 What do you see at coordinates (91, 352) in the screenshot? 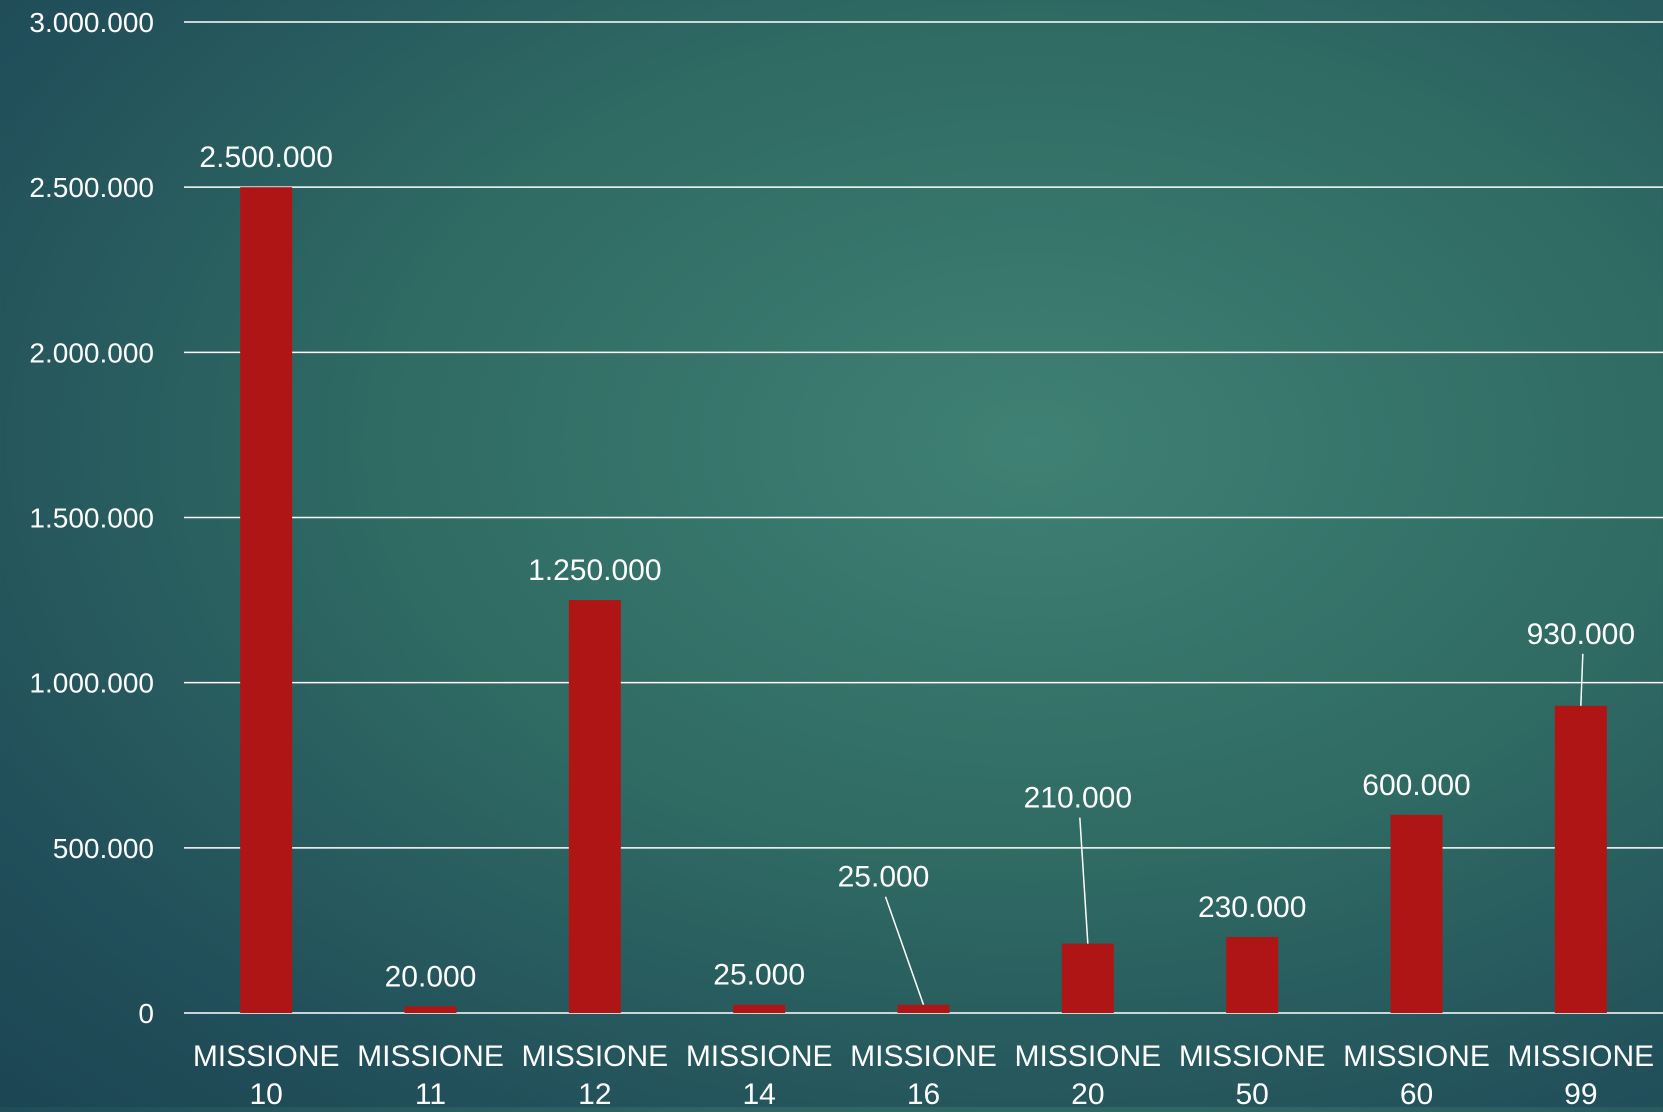
I see `y-tick-label: 2.000.000` at bounding box center [91, 352].